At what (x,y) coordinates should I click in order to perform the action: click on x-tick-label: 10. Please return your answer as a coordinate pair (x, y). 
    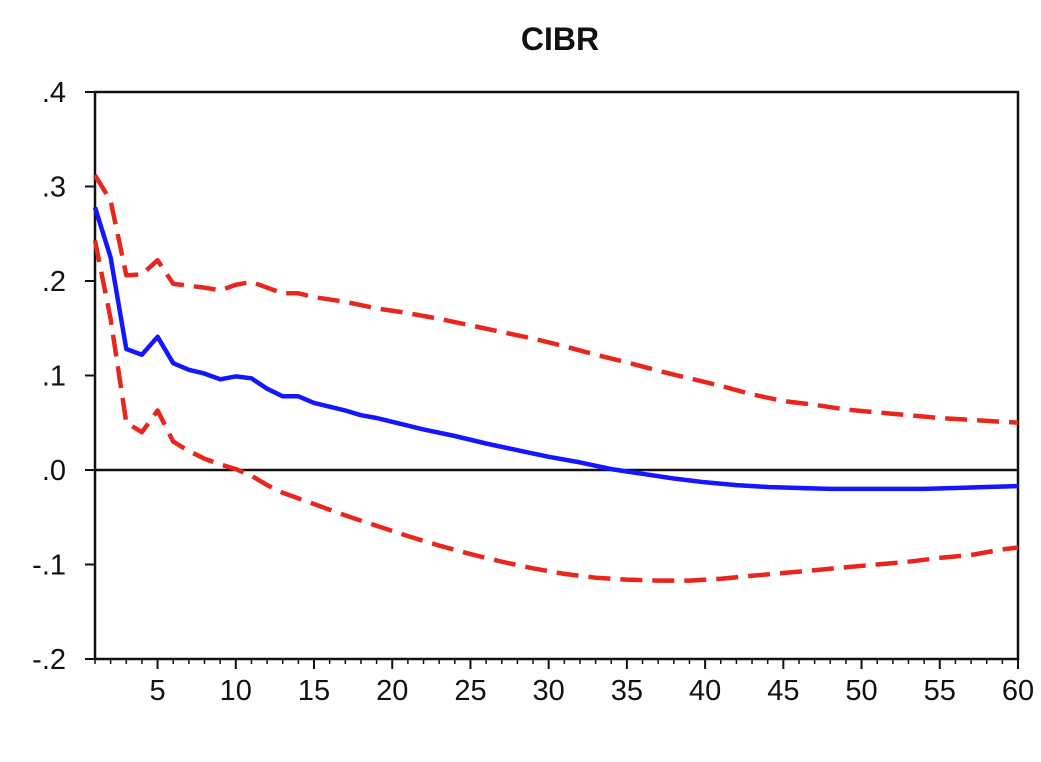
    Looking at the image, I should click on (236, 691).